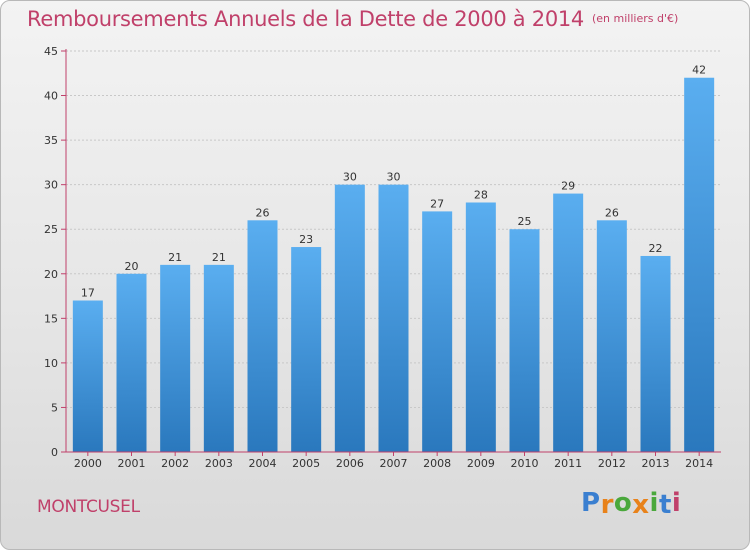  What do you see at coordinates (607, 505) in the screenshot?
I see `brand-letter: r` at bounding box center [607, 505].